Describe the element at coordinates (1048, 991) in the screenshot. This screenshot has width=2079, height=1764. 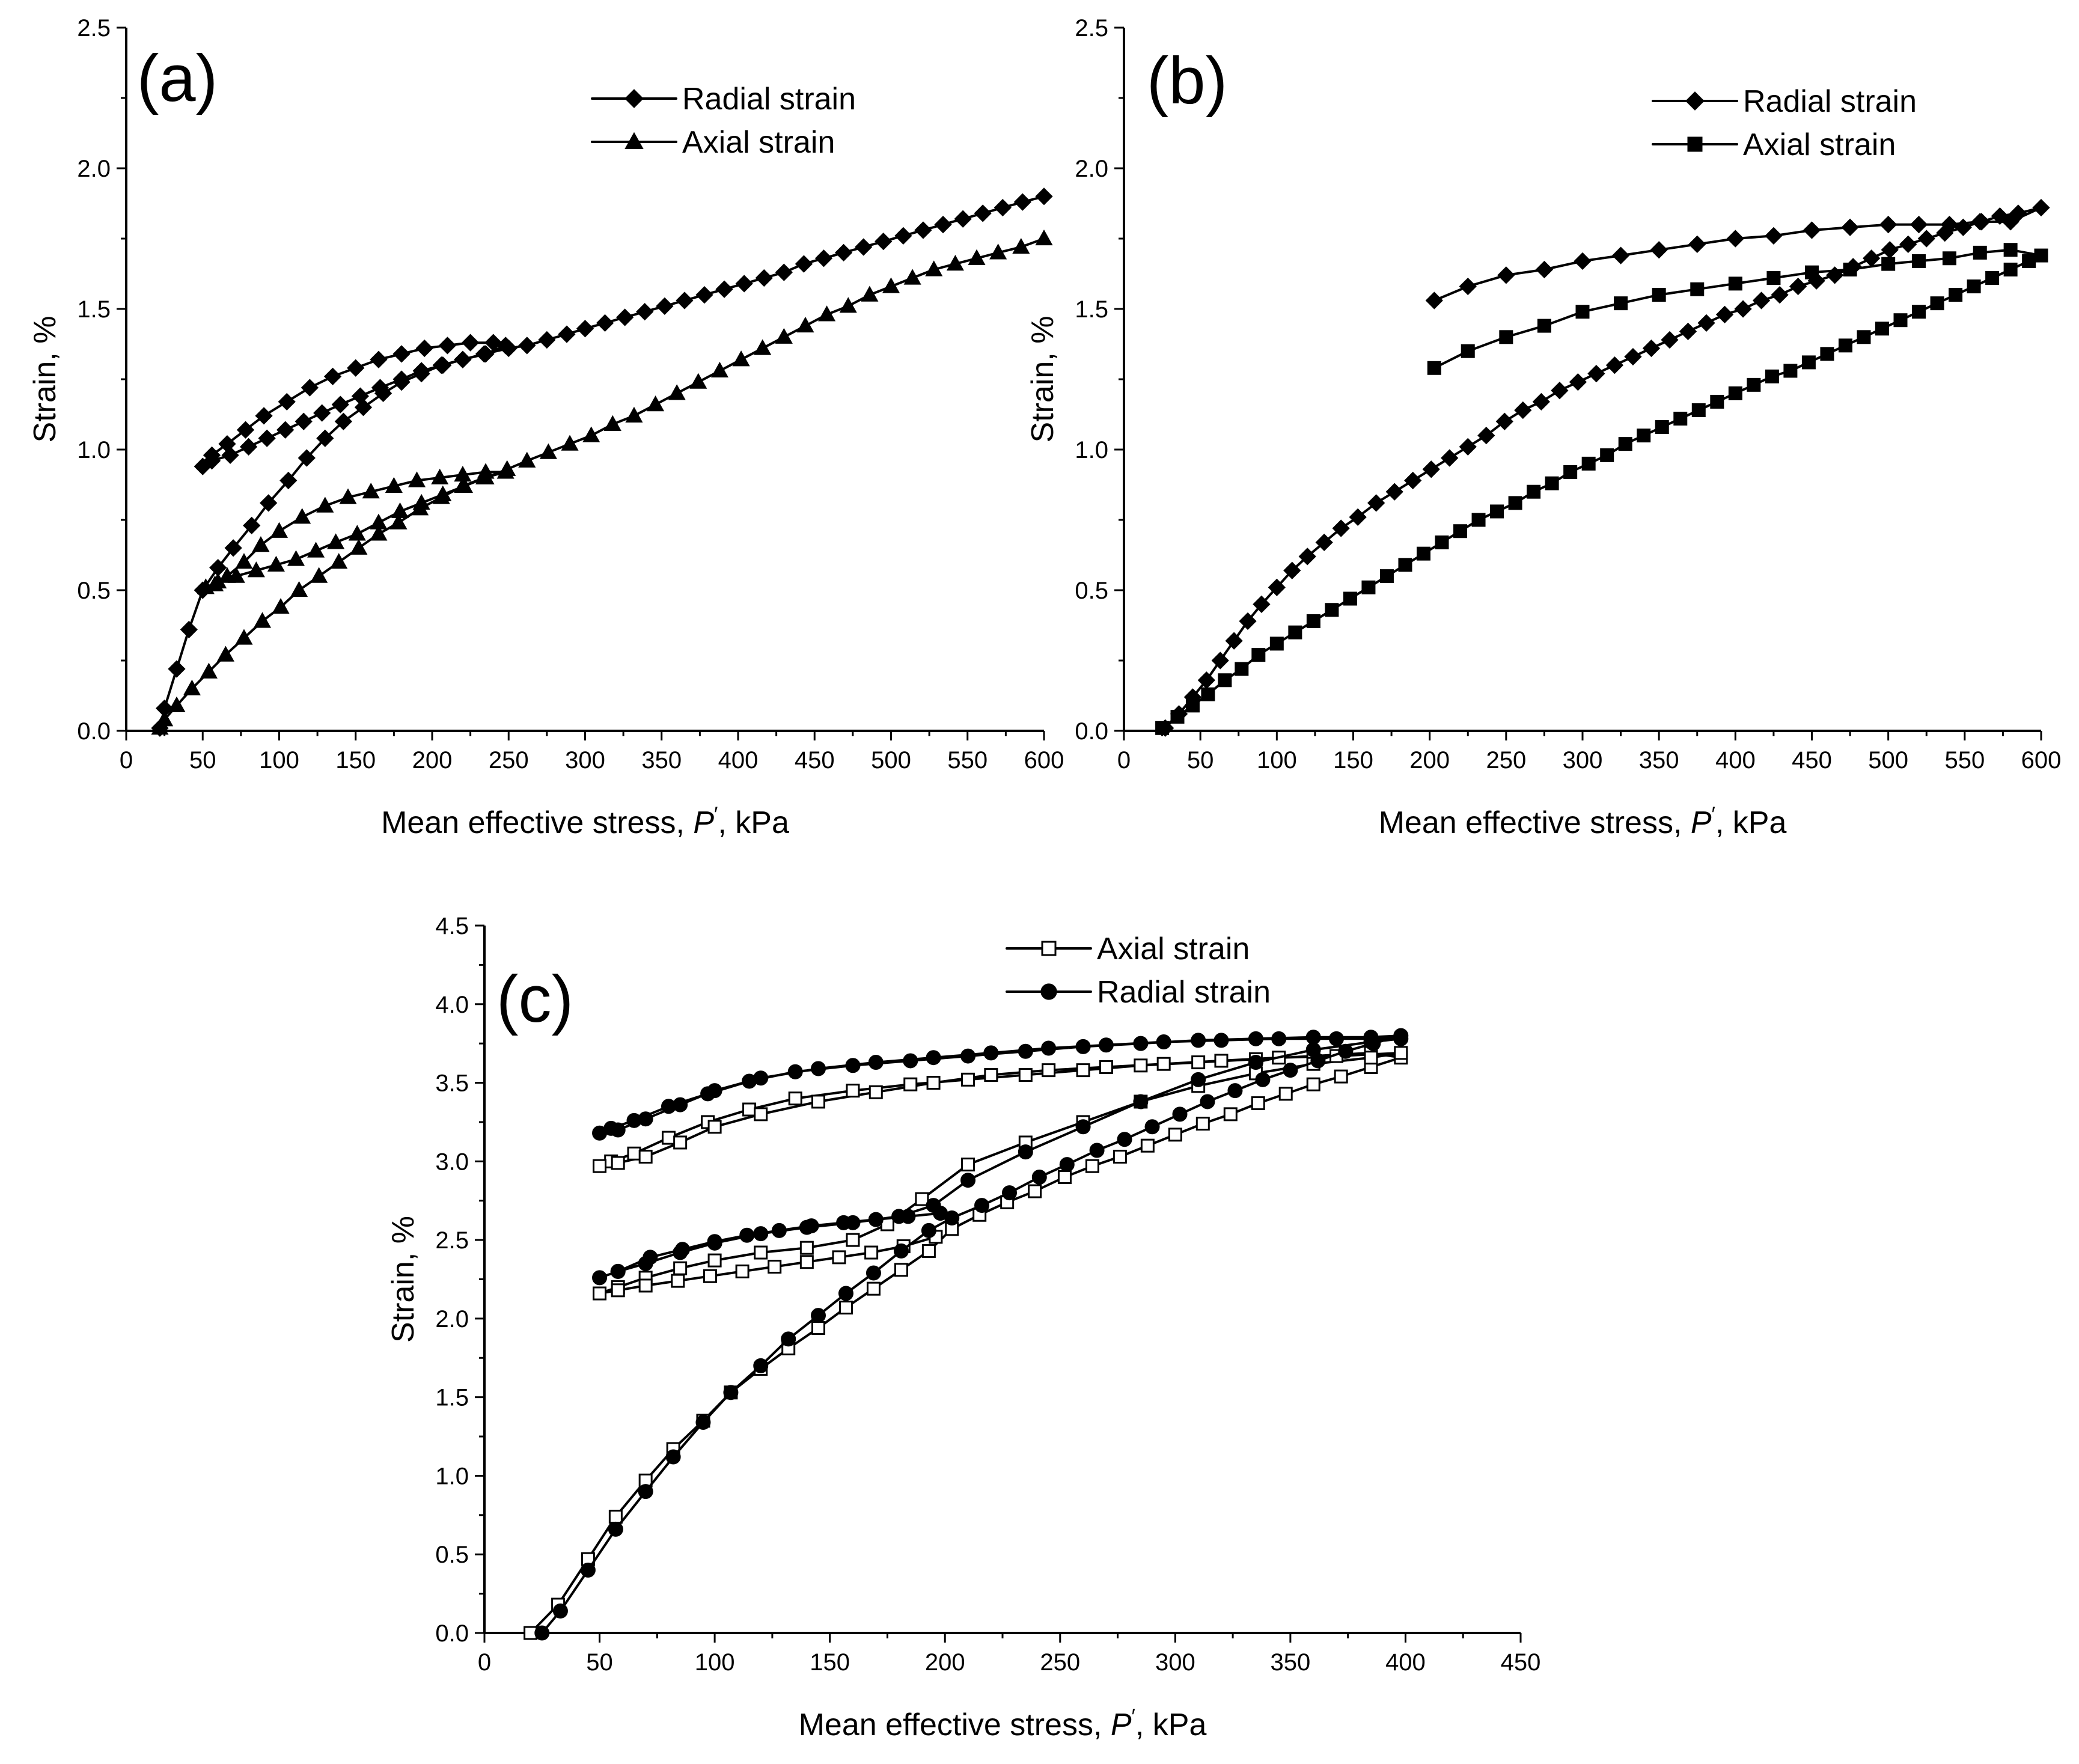
I see `legend-marker` at that location.